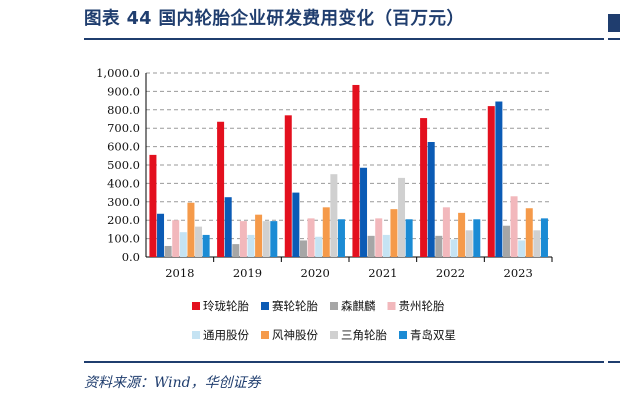  What do you see at coordinates (118, 73) in the screenshot?
I see `y-tick-label: 1,000.0` at bounding box center [118, 73].